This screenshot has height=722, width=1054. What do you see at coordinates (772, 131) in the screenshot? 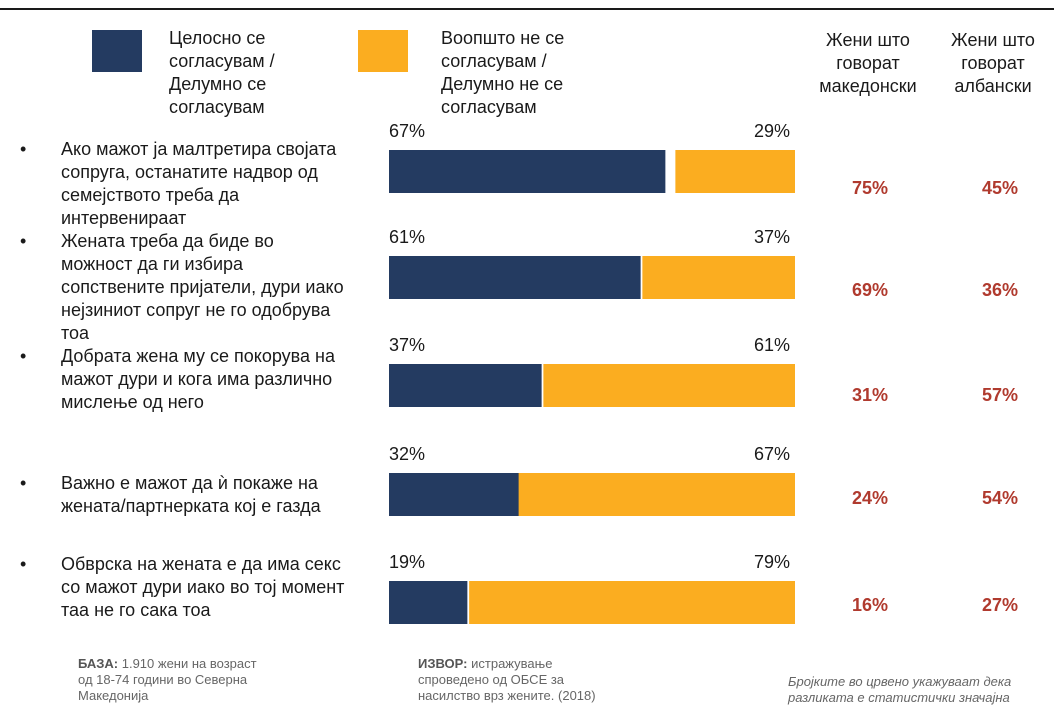
I see `label-disagree-1: 29%` at bounding box center [772, 131].